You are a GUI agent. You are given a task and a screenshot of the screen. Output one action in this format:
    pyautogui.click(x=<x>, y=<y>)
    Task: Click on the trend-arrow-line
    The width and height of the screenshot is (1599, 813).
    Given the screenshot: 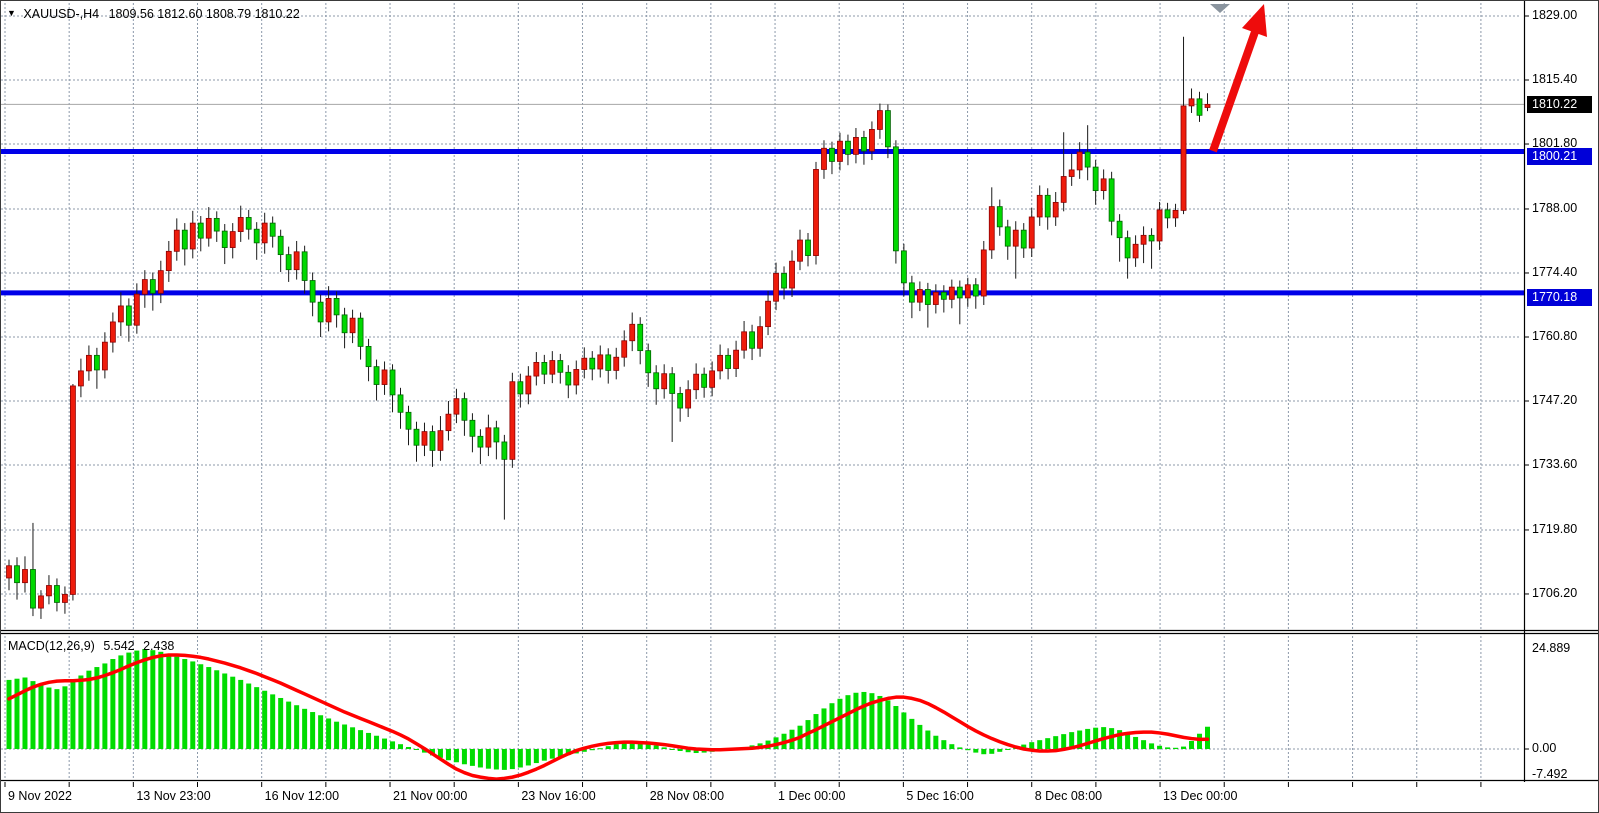 What is the action you would take?
    pyautogui.click(x=1234, y=90)
    